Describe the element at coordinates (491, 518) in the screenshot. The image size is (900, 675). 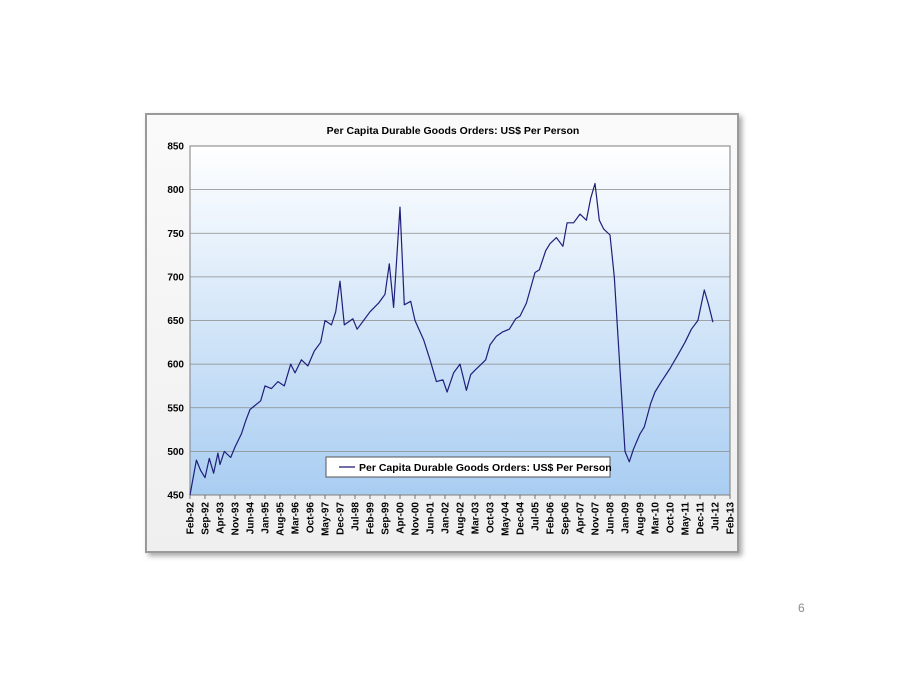
I see `x-tick-label: Oct-03` at that location.